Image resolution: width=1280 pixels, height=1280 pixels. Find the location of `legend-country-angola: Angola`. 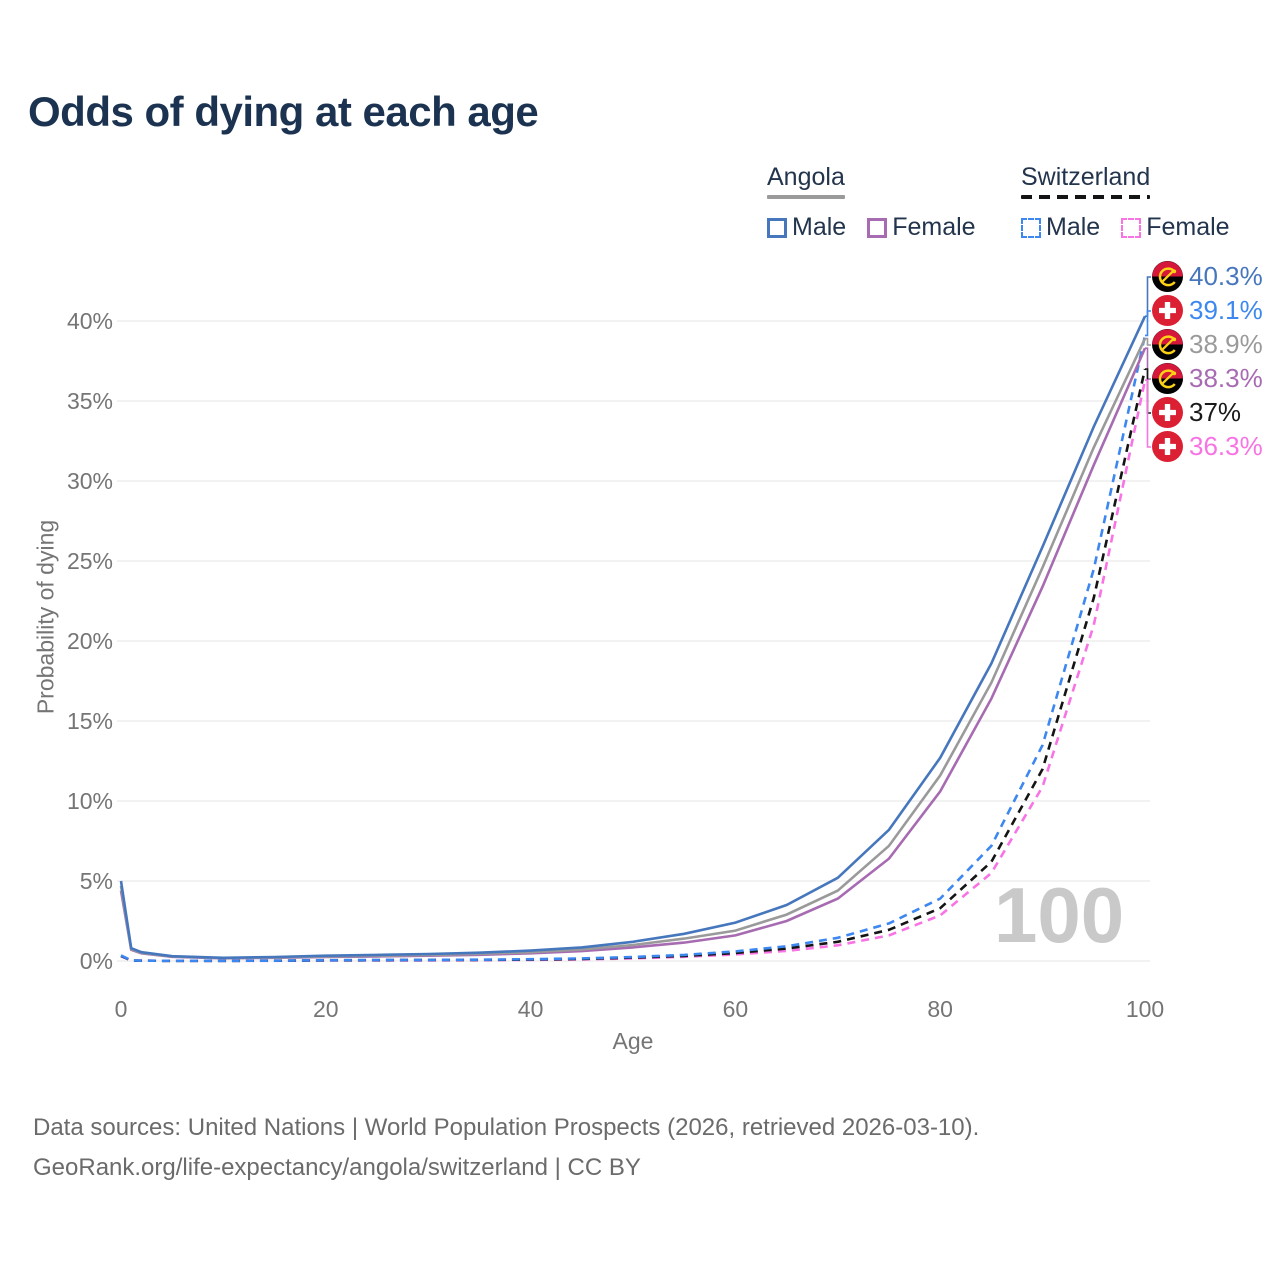

legend-country-angola: Angola is located at coordinates (806, 183).